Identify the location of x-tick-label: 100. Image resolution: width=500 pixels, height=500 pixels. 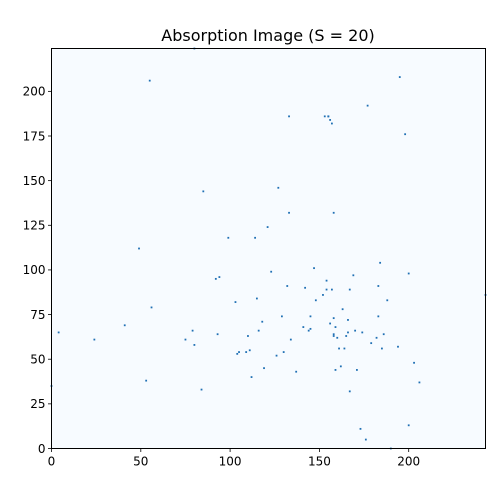
(230, 462).